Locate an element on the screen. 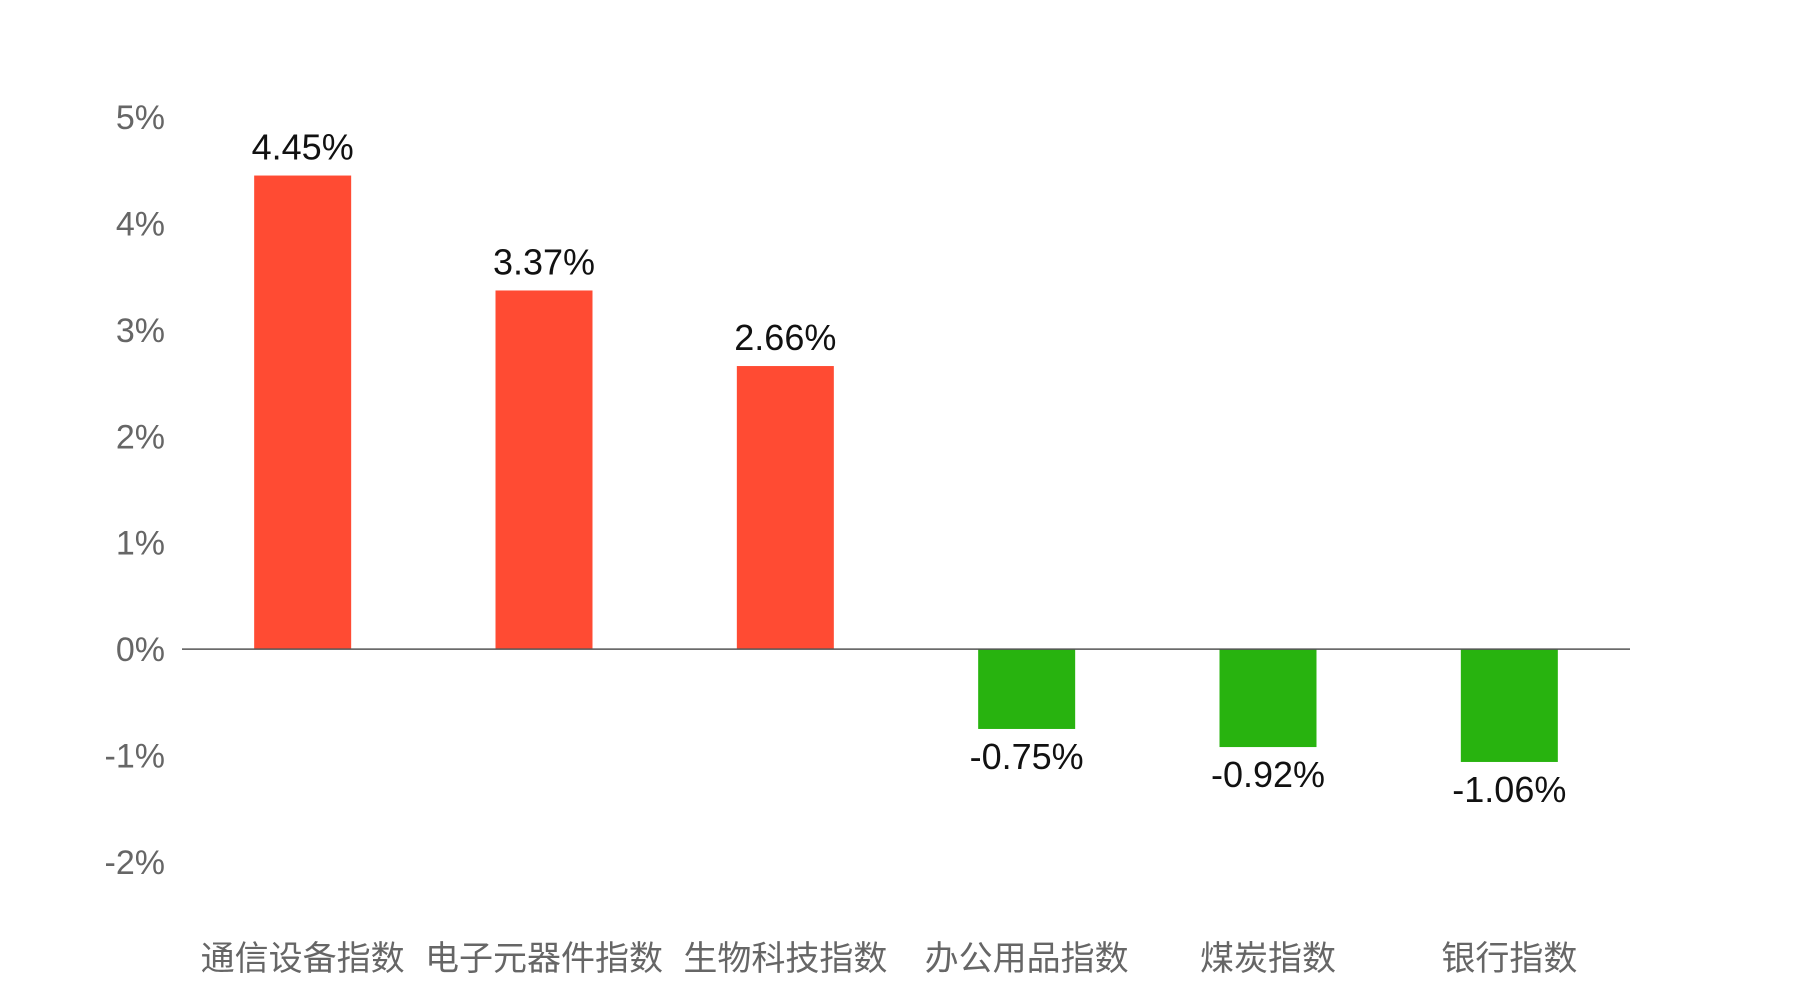  y-tick-label: 4% is located at coordinates (140, 224).